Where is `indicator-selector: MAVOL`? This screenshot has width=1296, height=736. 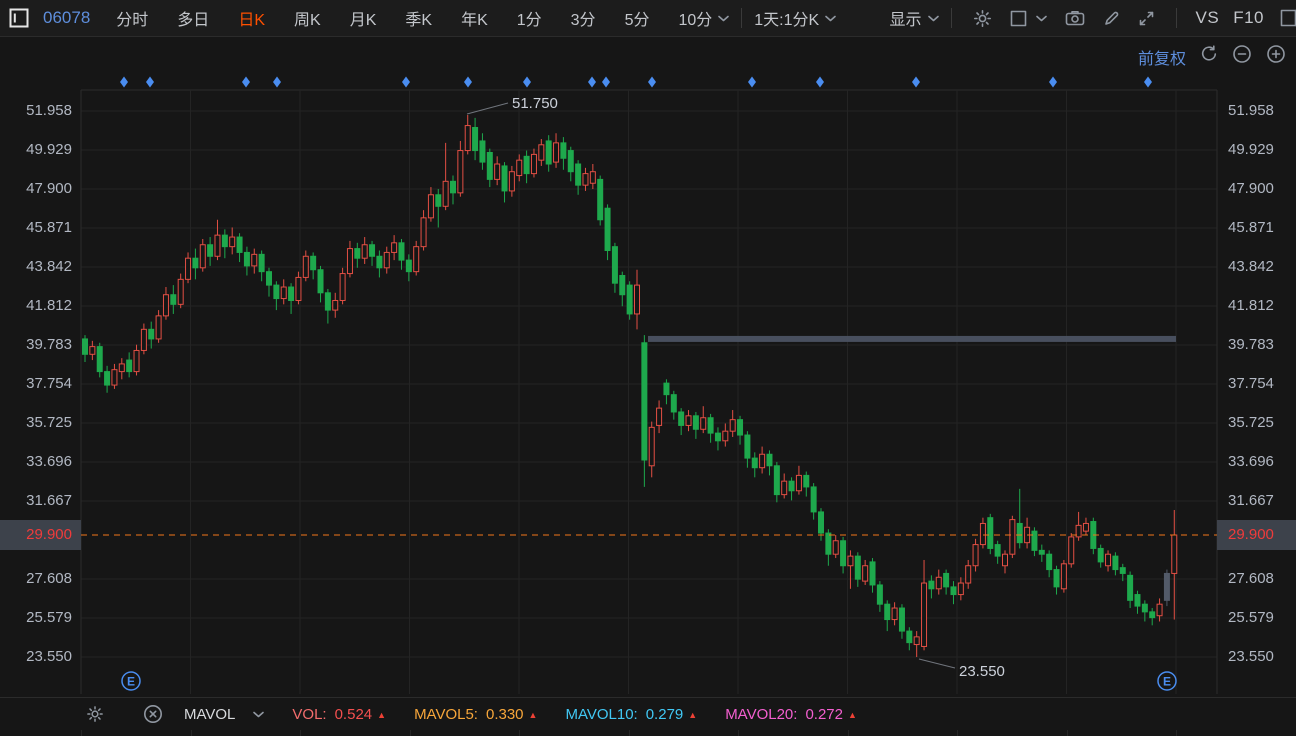
indicator-selector: MAVOL is located at coordinates (210, 714).